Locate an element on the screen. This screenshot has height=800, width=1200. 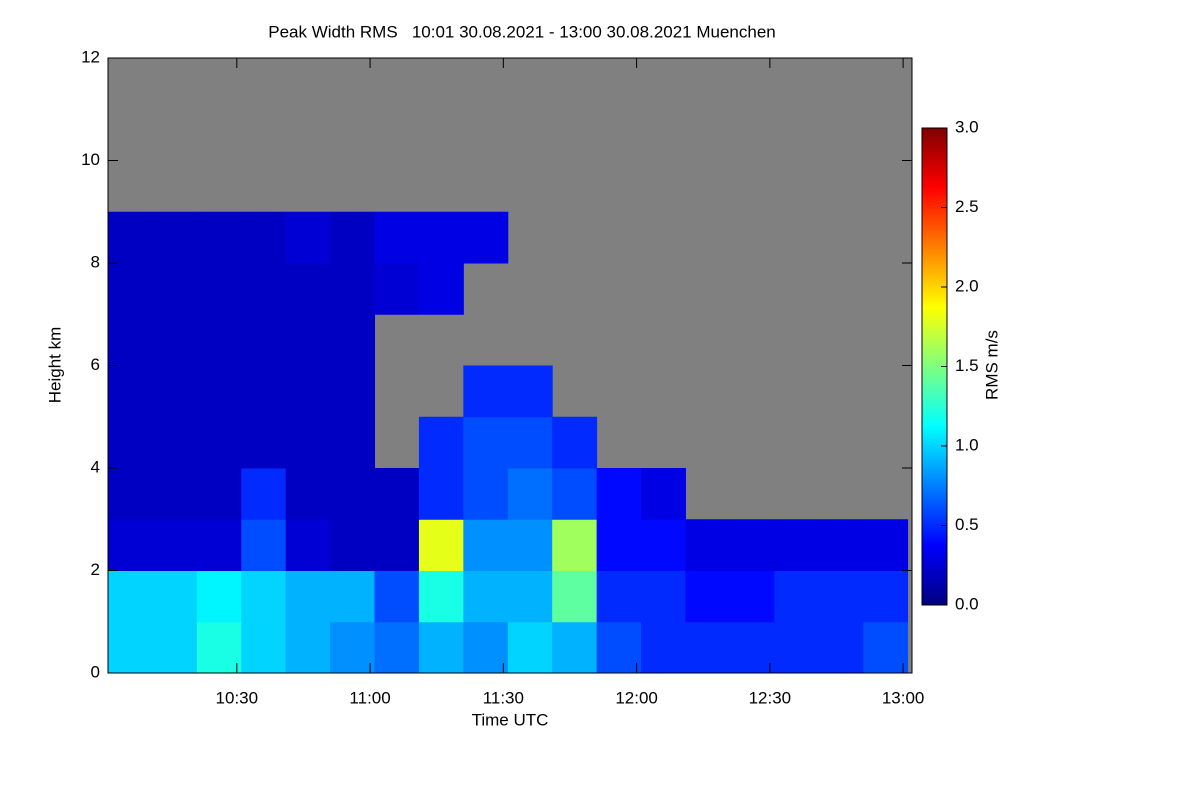
colorbar-tick-label: 1.0 is located at coordinates (967, 444).